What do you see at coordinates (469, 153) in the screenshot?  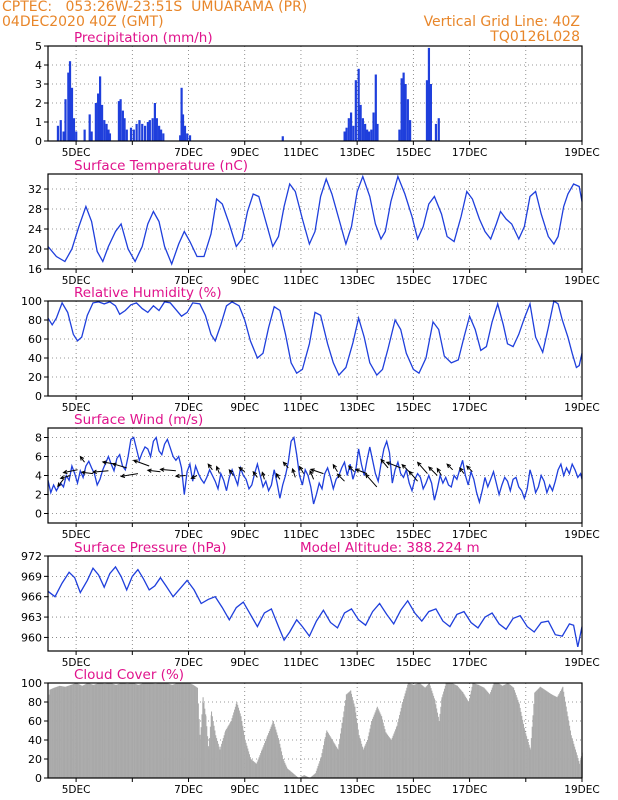 I see `precip-xtick-label: 17DEC` at bounding box center [469, 153].